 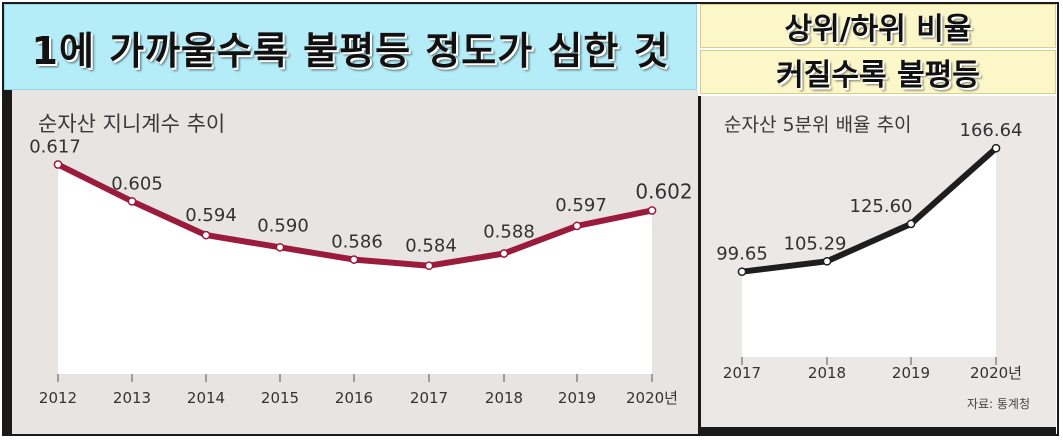 I want to click on x-tick-label: 2015, so click(x=280, y=398).